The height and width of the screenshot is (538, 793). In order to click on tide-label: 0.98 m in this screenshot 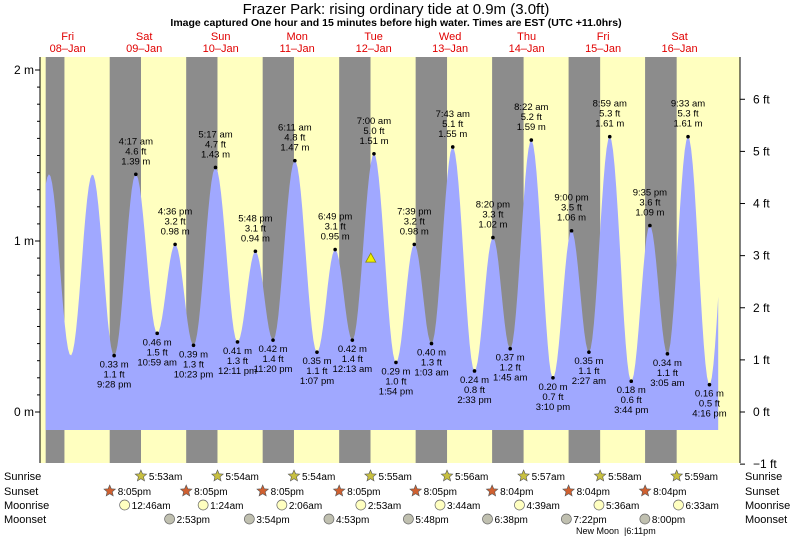, I will do `click(175, 231)`.